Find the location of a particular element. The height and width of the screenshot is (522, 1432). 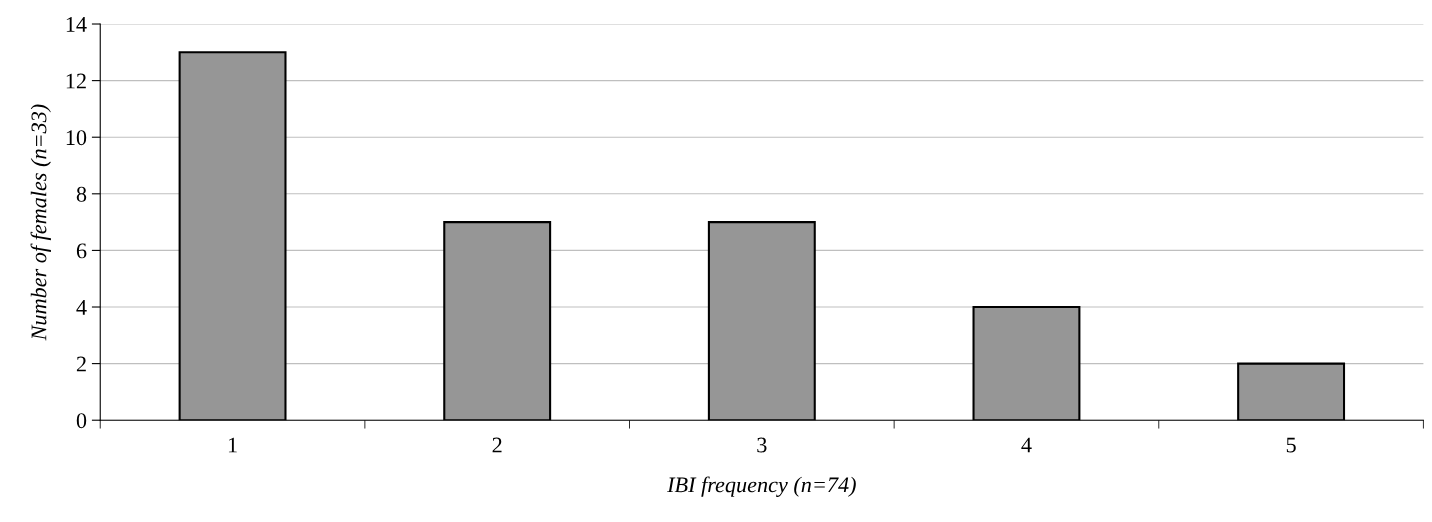

y-tick-label: 10 is located at coordinates (76, 138).